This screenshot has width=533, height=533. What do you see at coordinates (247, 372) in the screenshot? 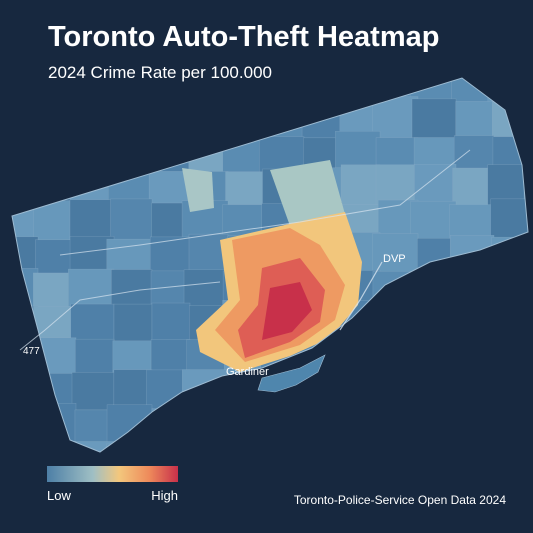
I see `road-label: Gardiner` at bounding box center [247, 372].